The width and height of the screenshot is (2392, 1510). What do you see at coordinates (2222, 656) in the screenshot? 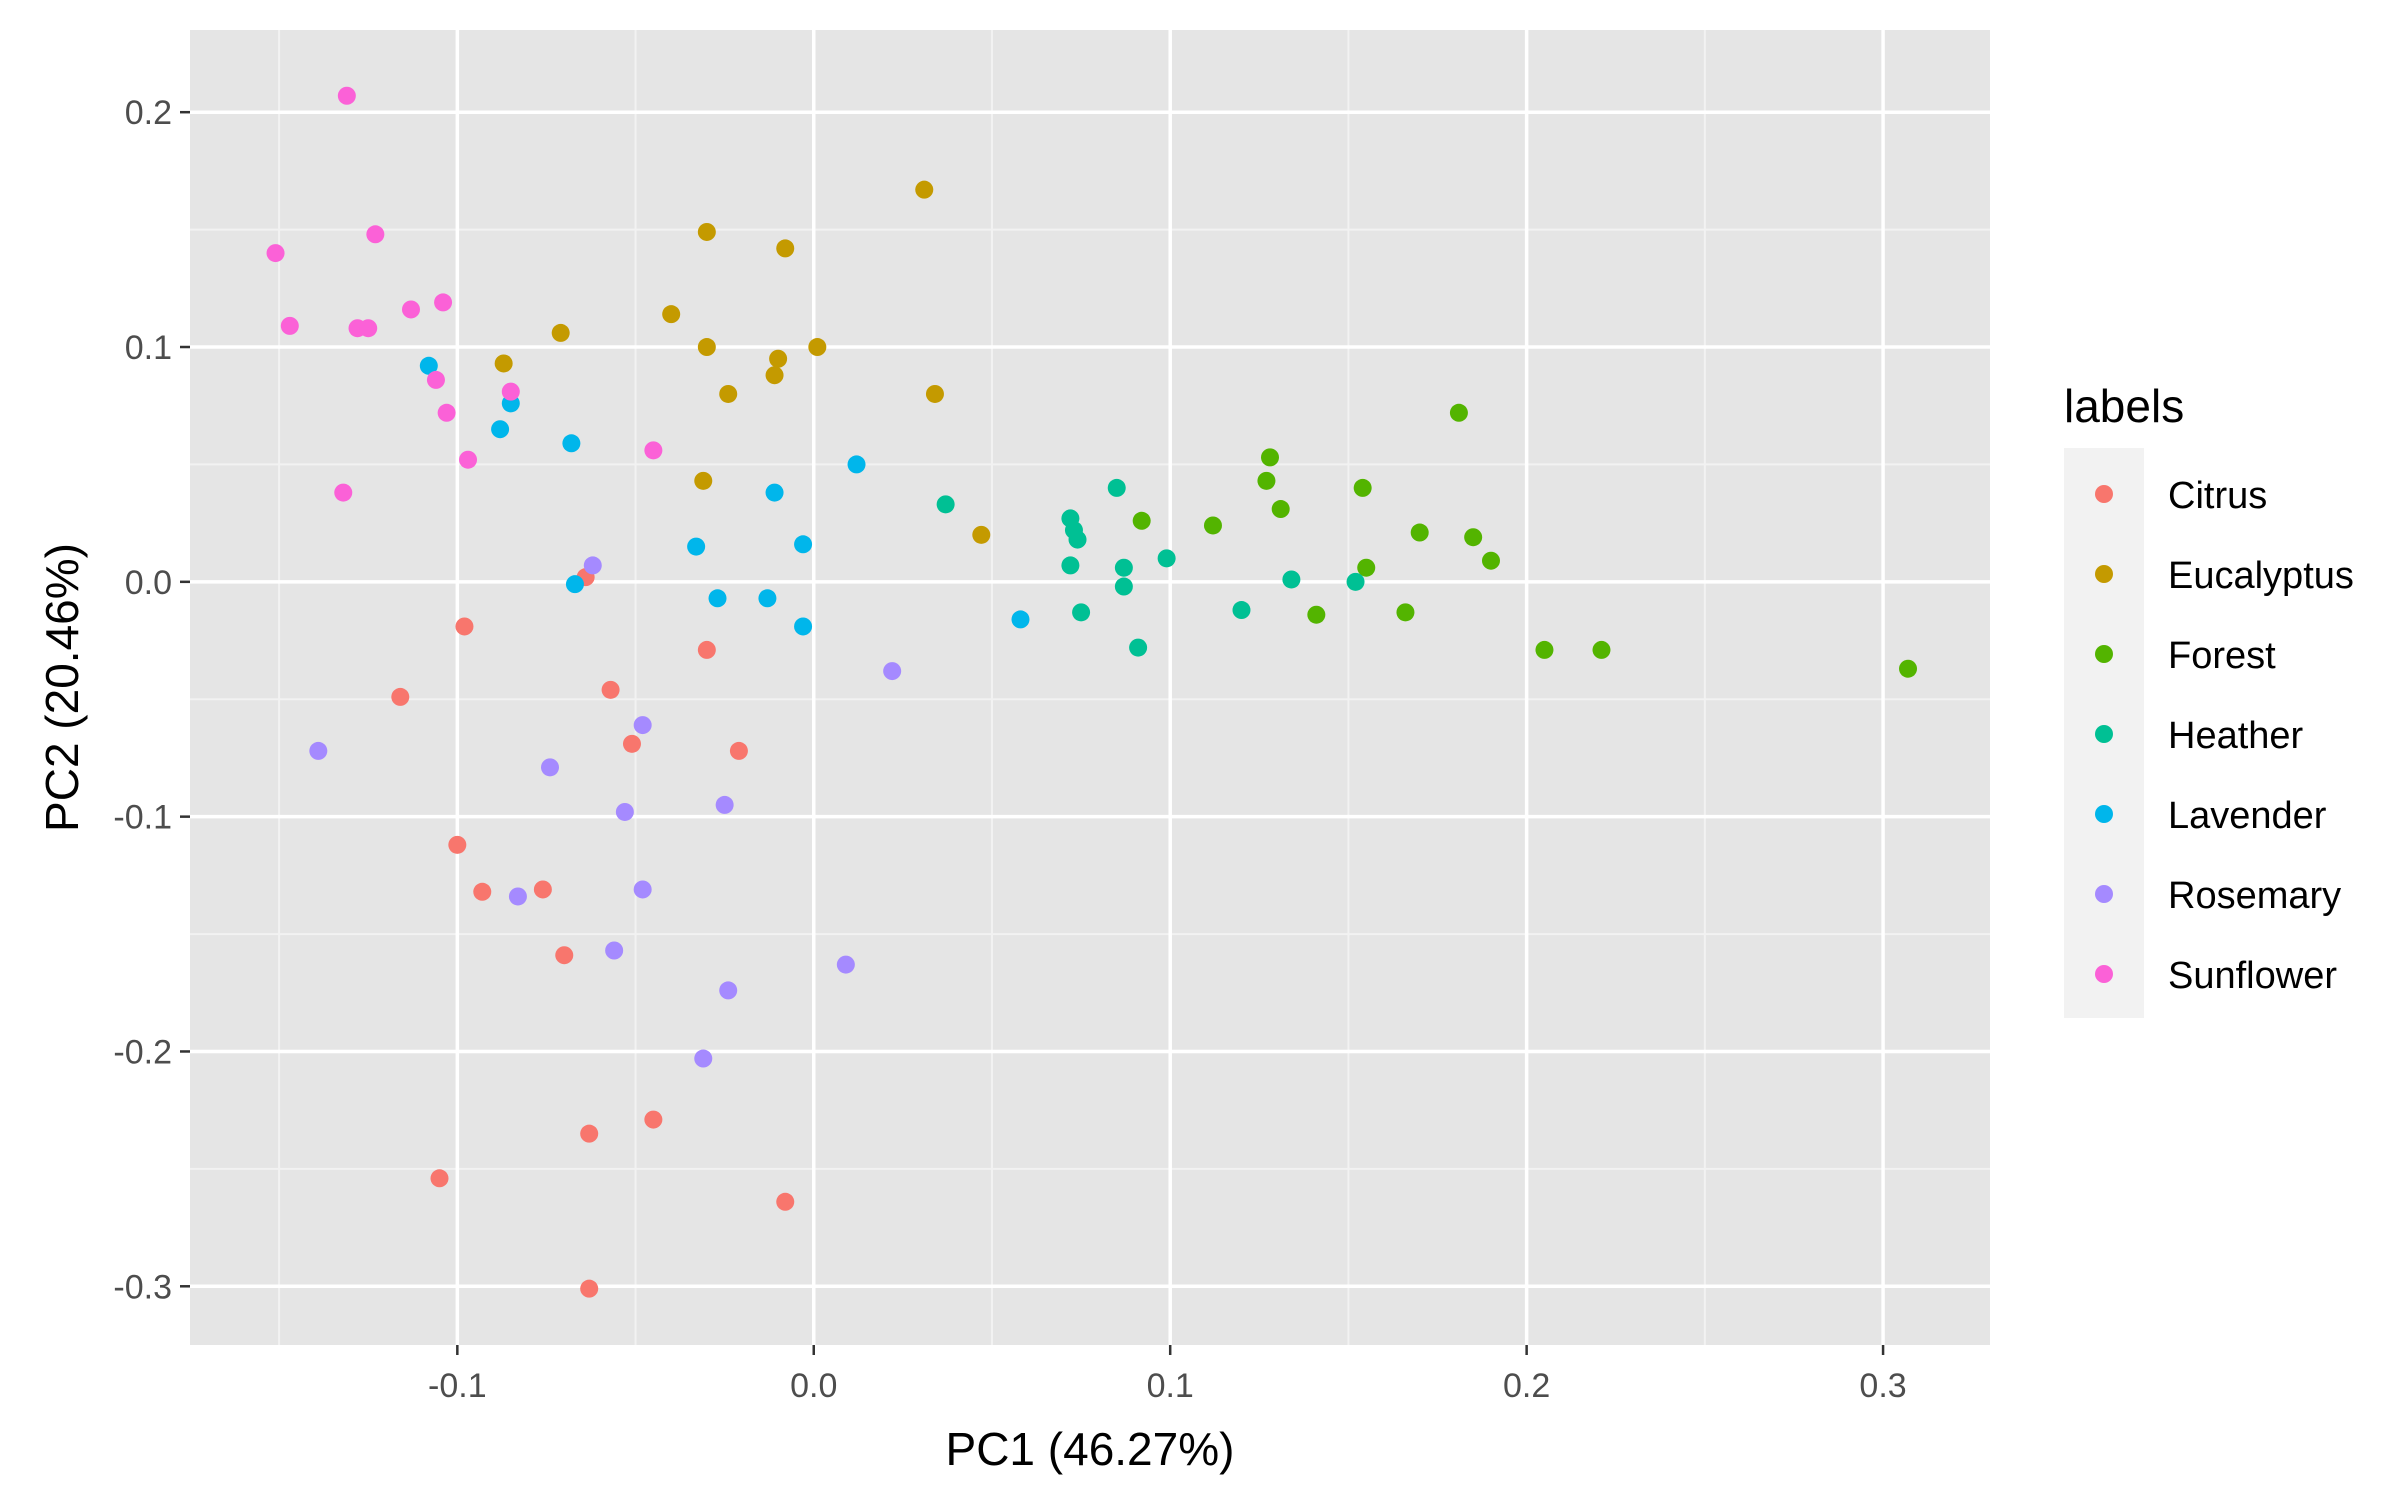
I see `legend-label-forest: Forest` at bounding box center [2222, 656].